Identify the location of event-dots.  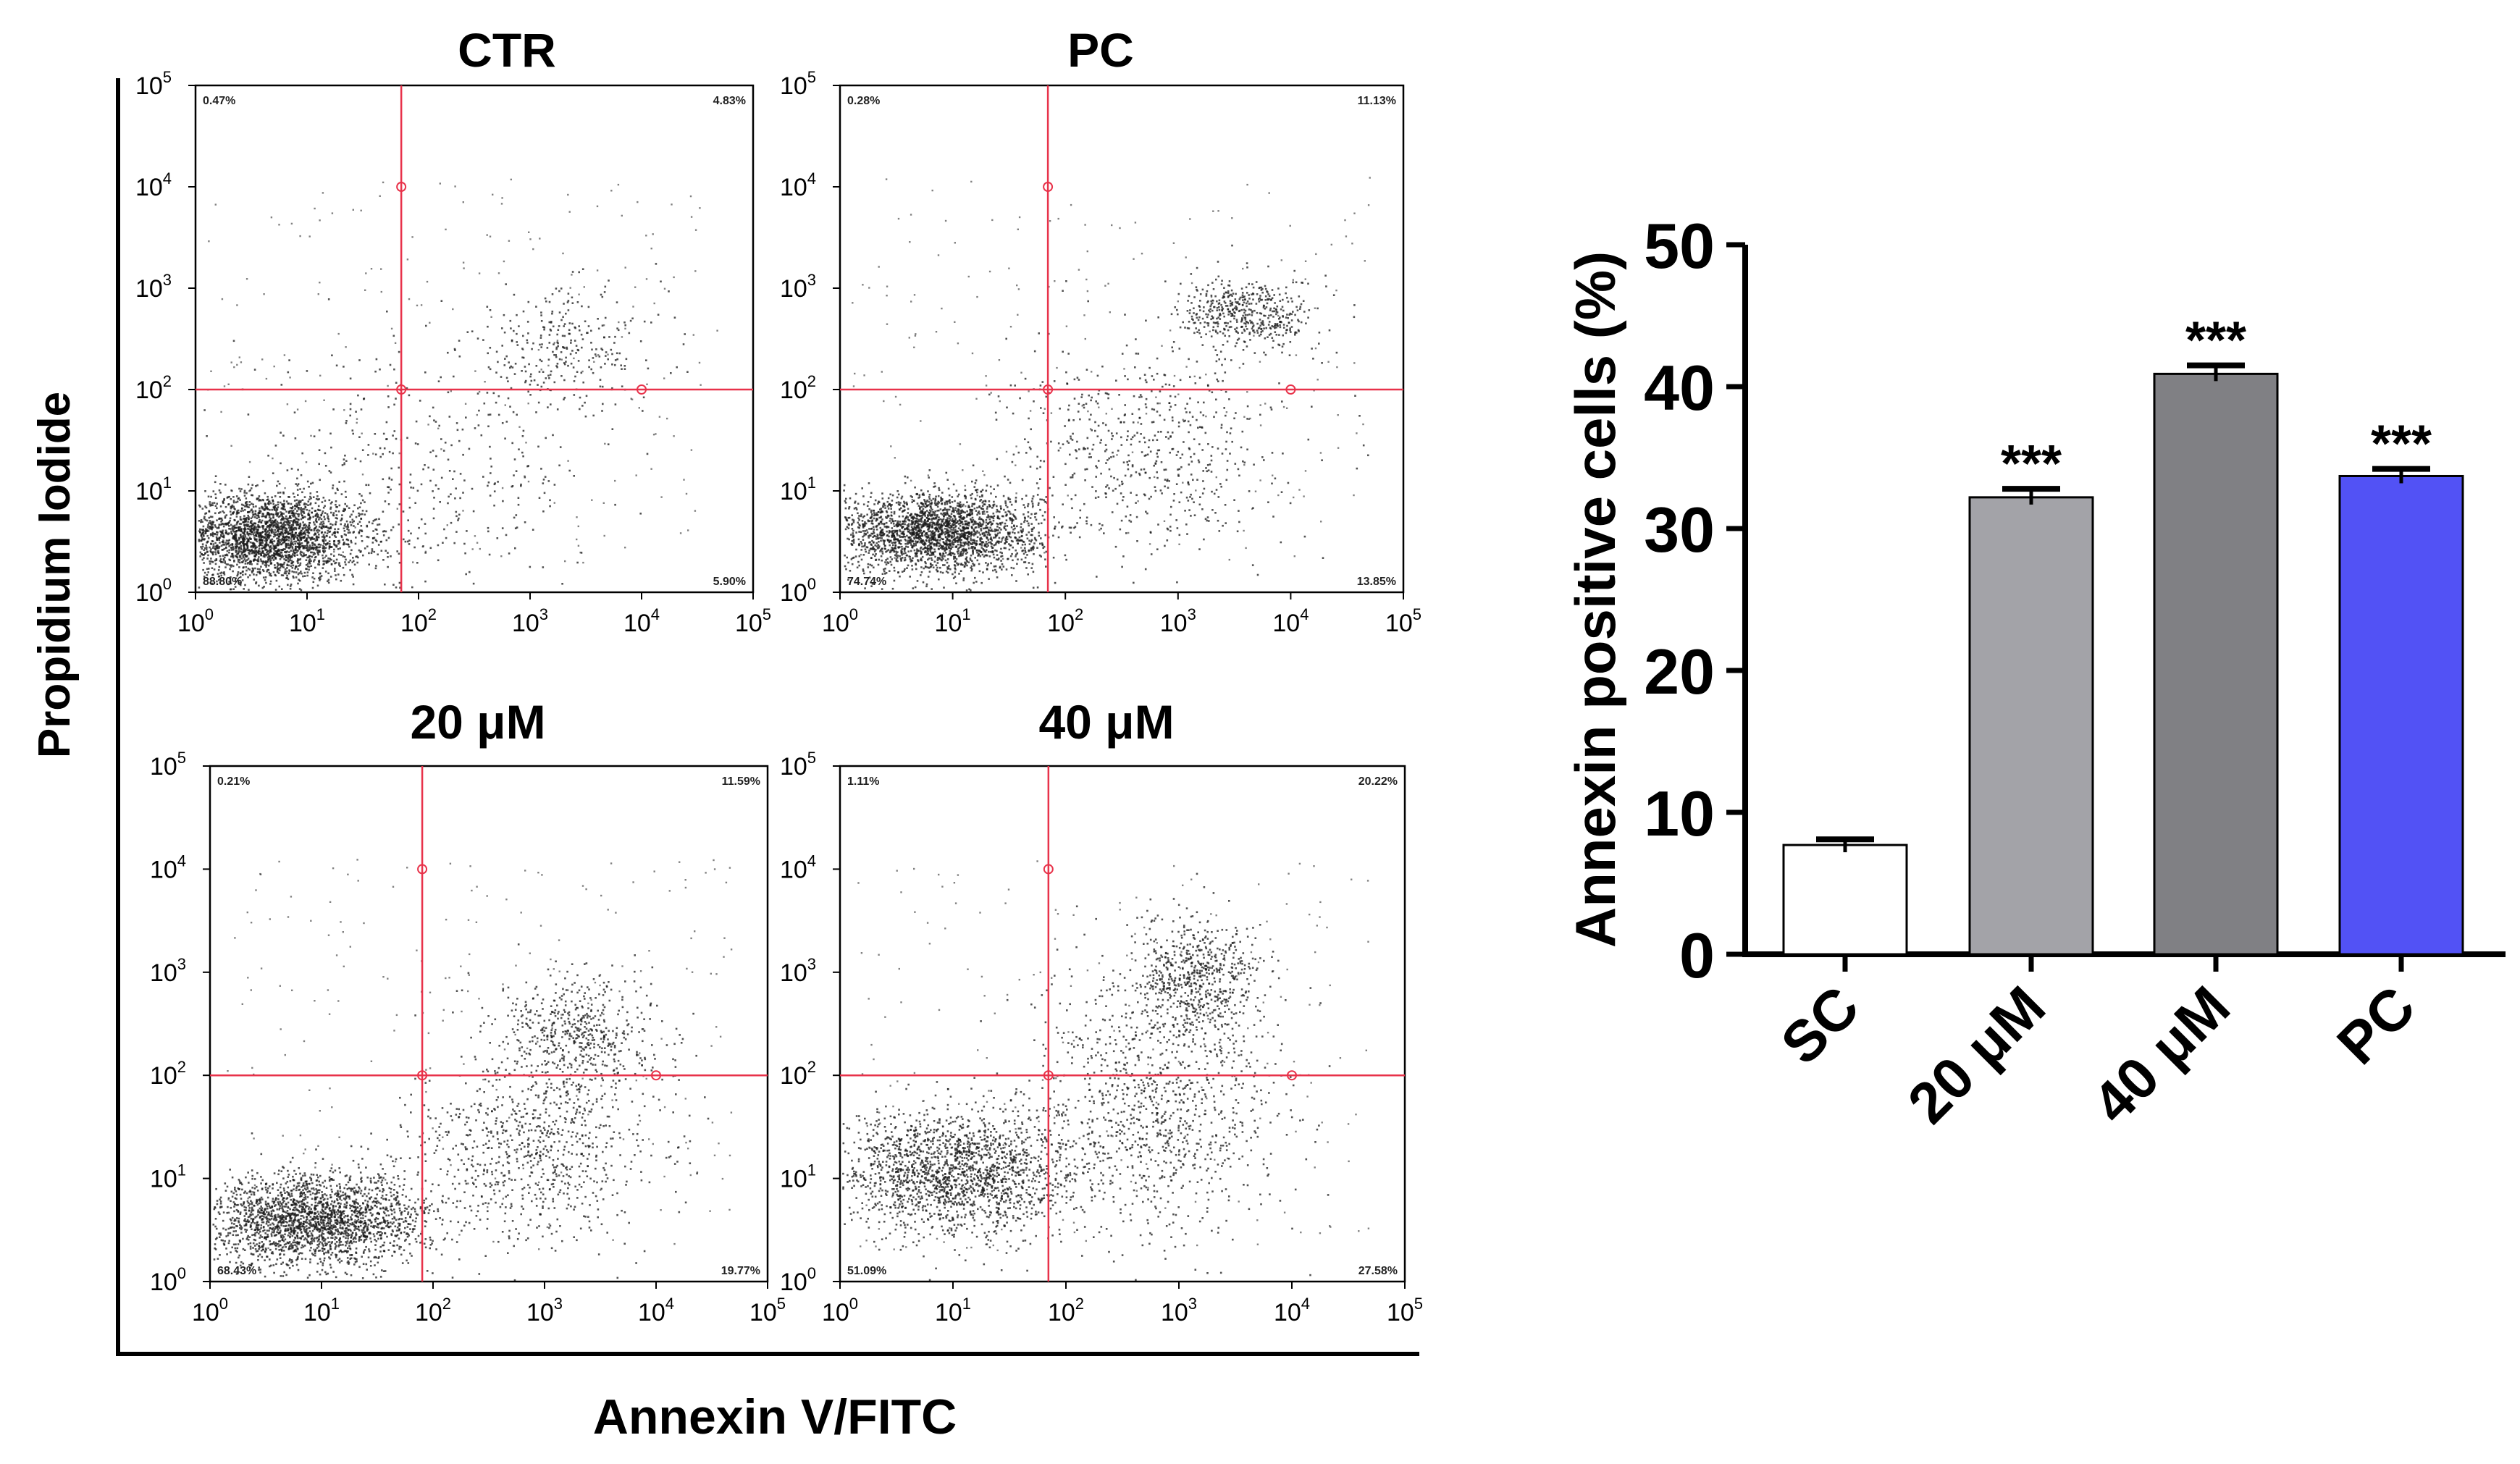
(458, 385).